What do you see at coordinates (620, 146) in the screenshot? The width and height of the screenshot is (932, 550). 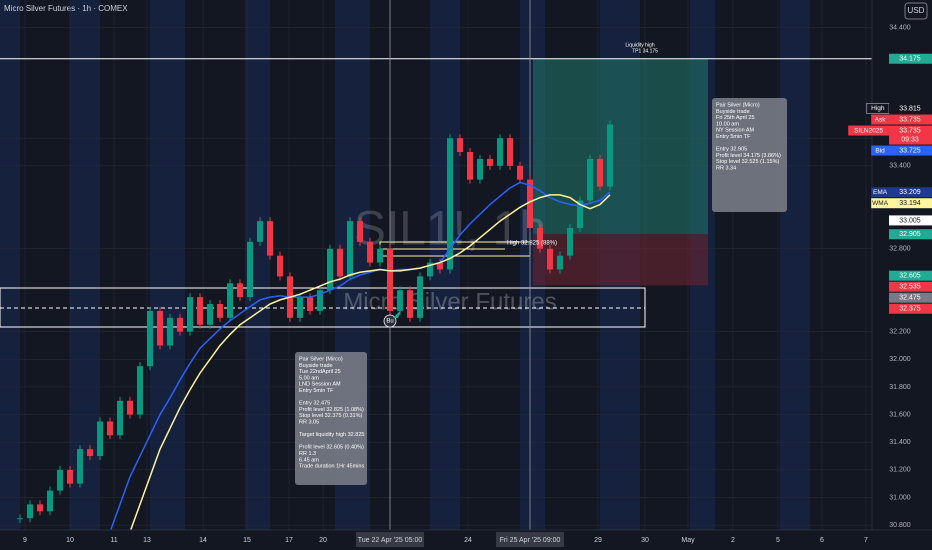 I see `profit-zone` at bounding box center [620, 146].